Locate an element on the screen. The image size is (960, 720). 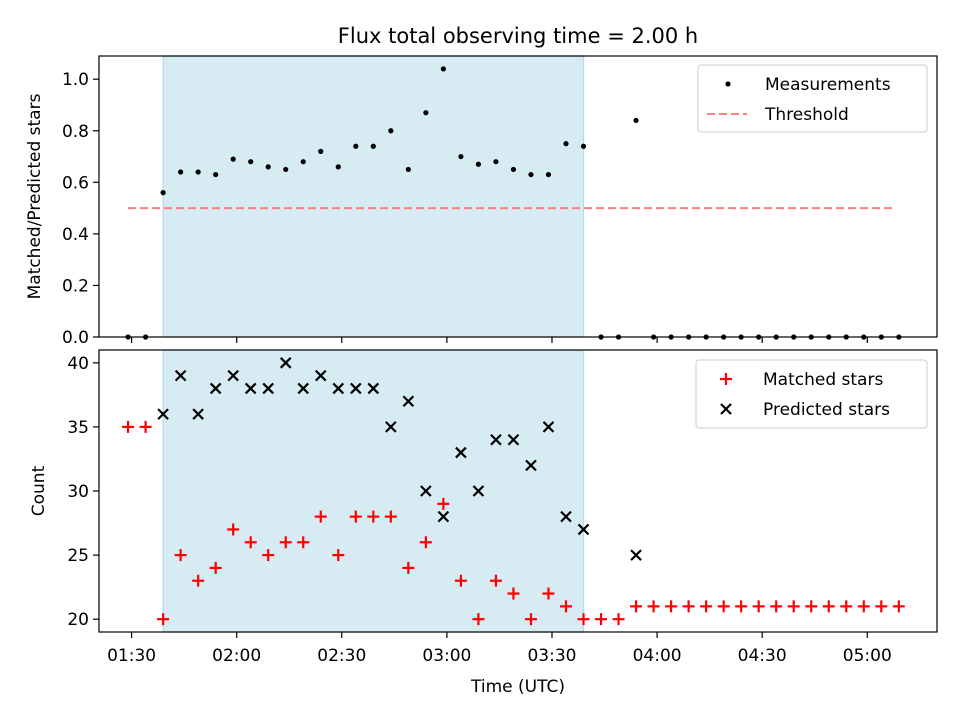
top-y-tick-label: 0.8 is located at coordinates (75, 132).